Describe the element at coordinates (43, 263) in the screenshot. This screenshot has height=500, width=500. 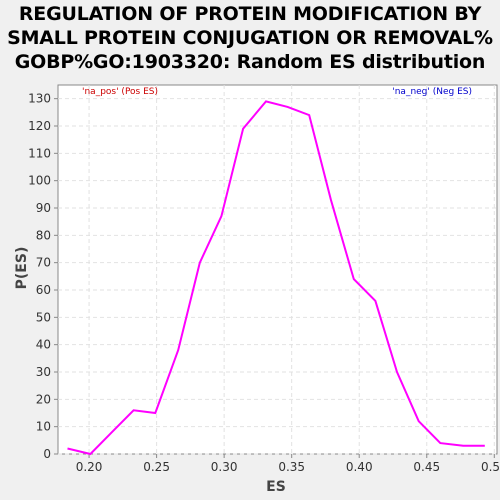
I see `y-tick-label: 70` at that location.